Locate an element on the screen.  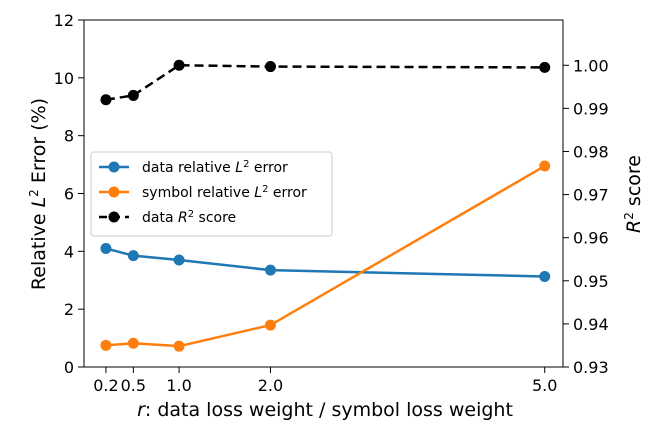
y-right-tick-label: 0.98 is located at coordinates (591, 151).